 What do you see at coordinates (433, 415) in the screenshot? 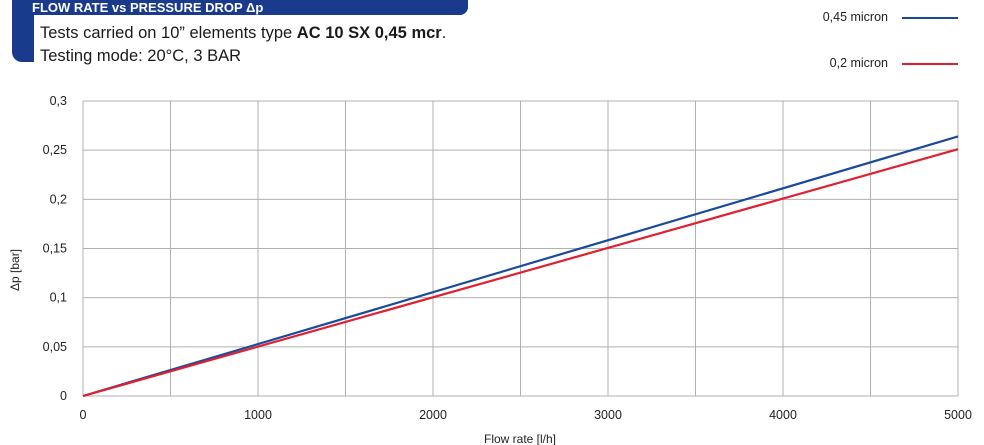
I see `x-tick-label: 2000` at bounding box center [433, 415].